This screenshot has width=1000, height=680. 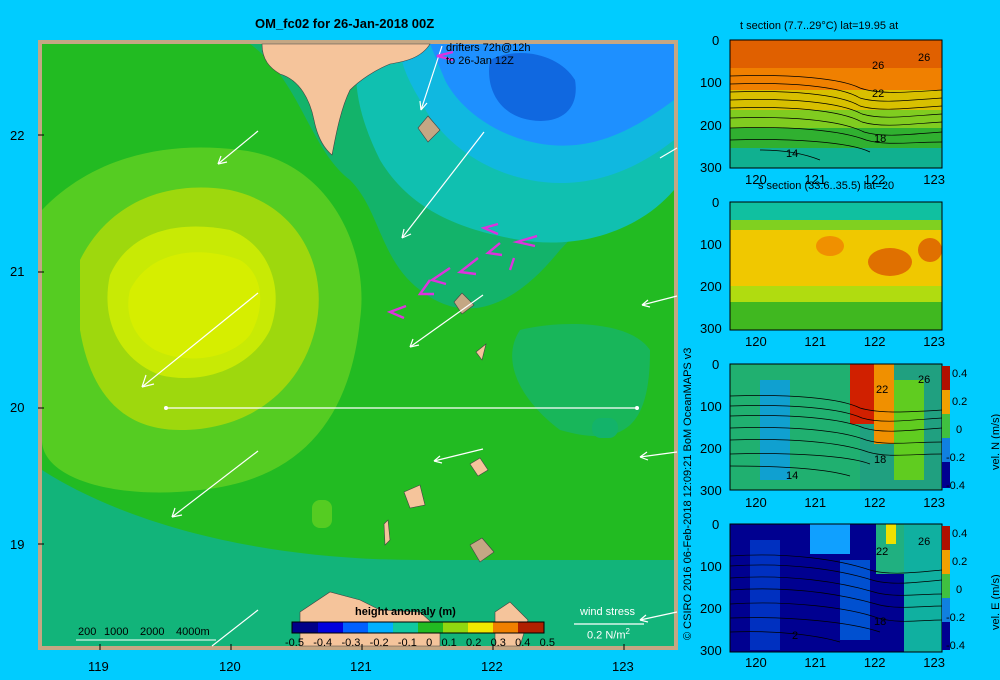 I want to click on vele-cb-tick: -0.4, so click(x=955, y=646).